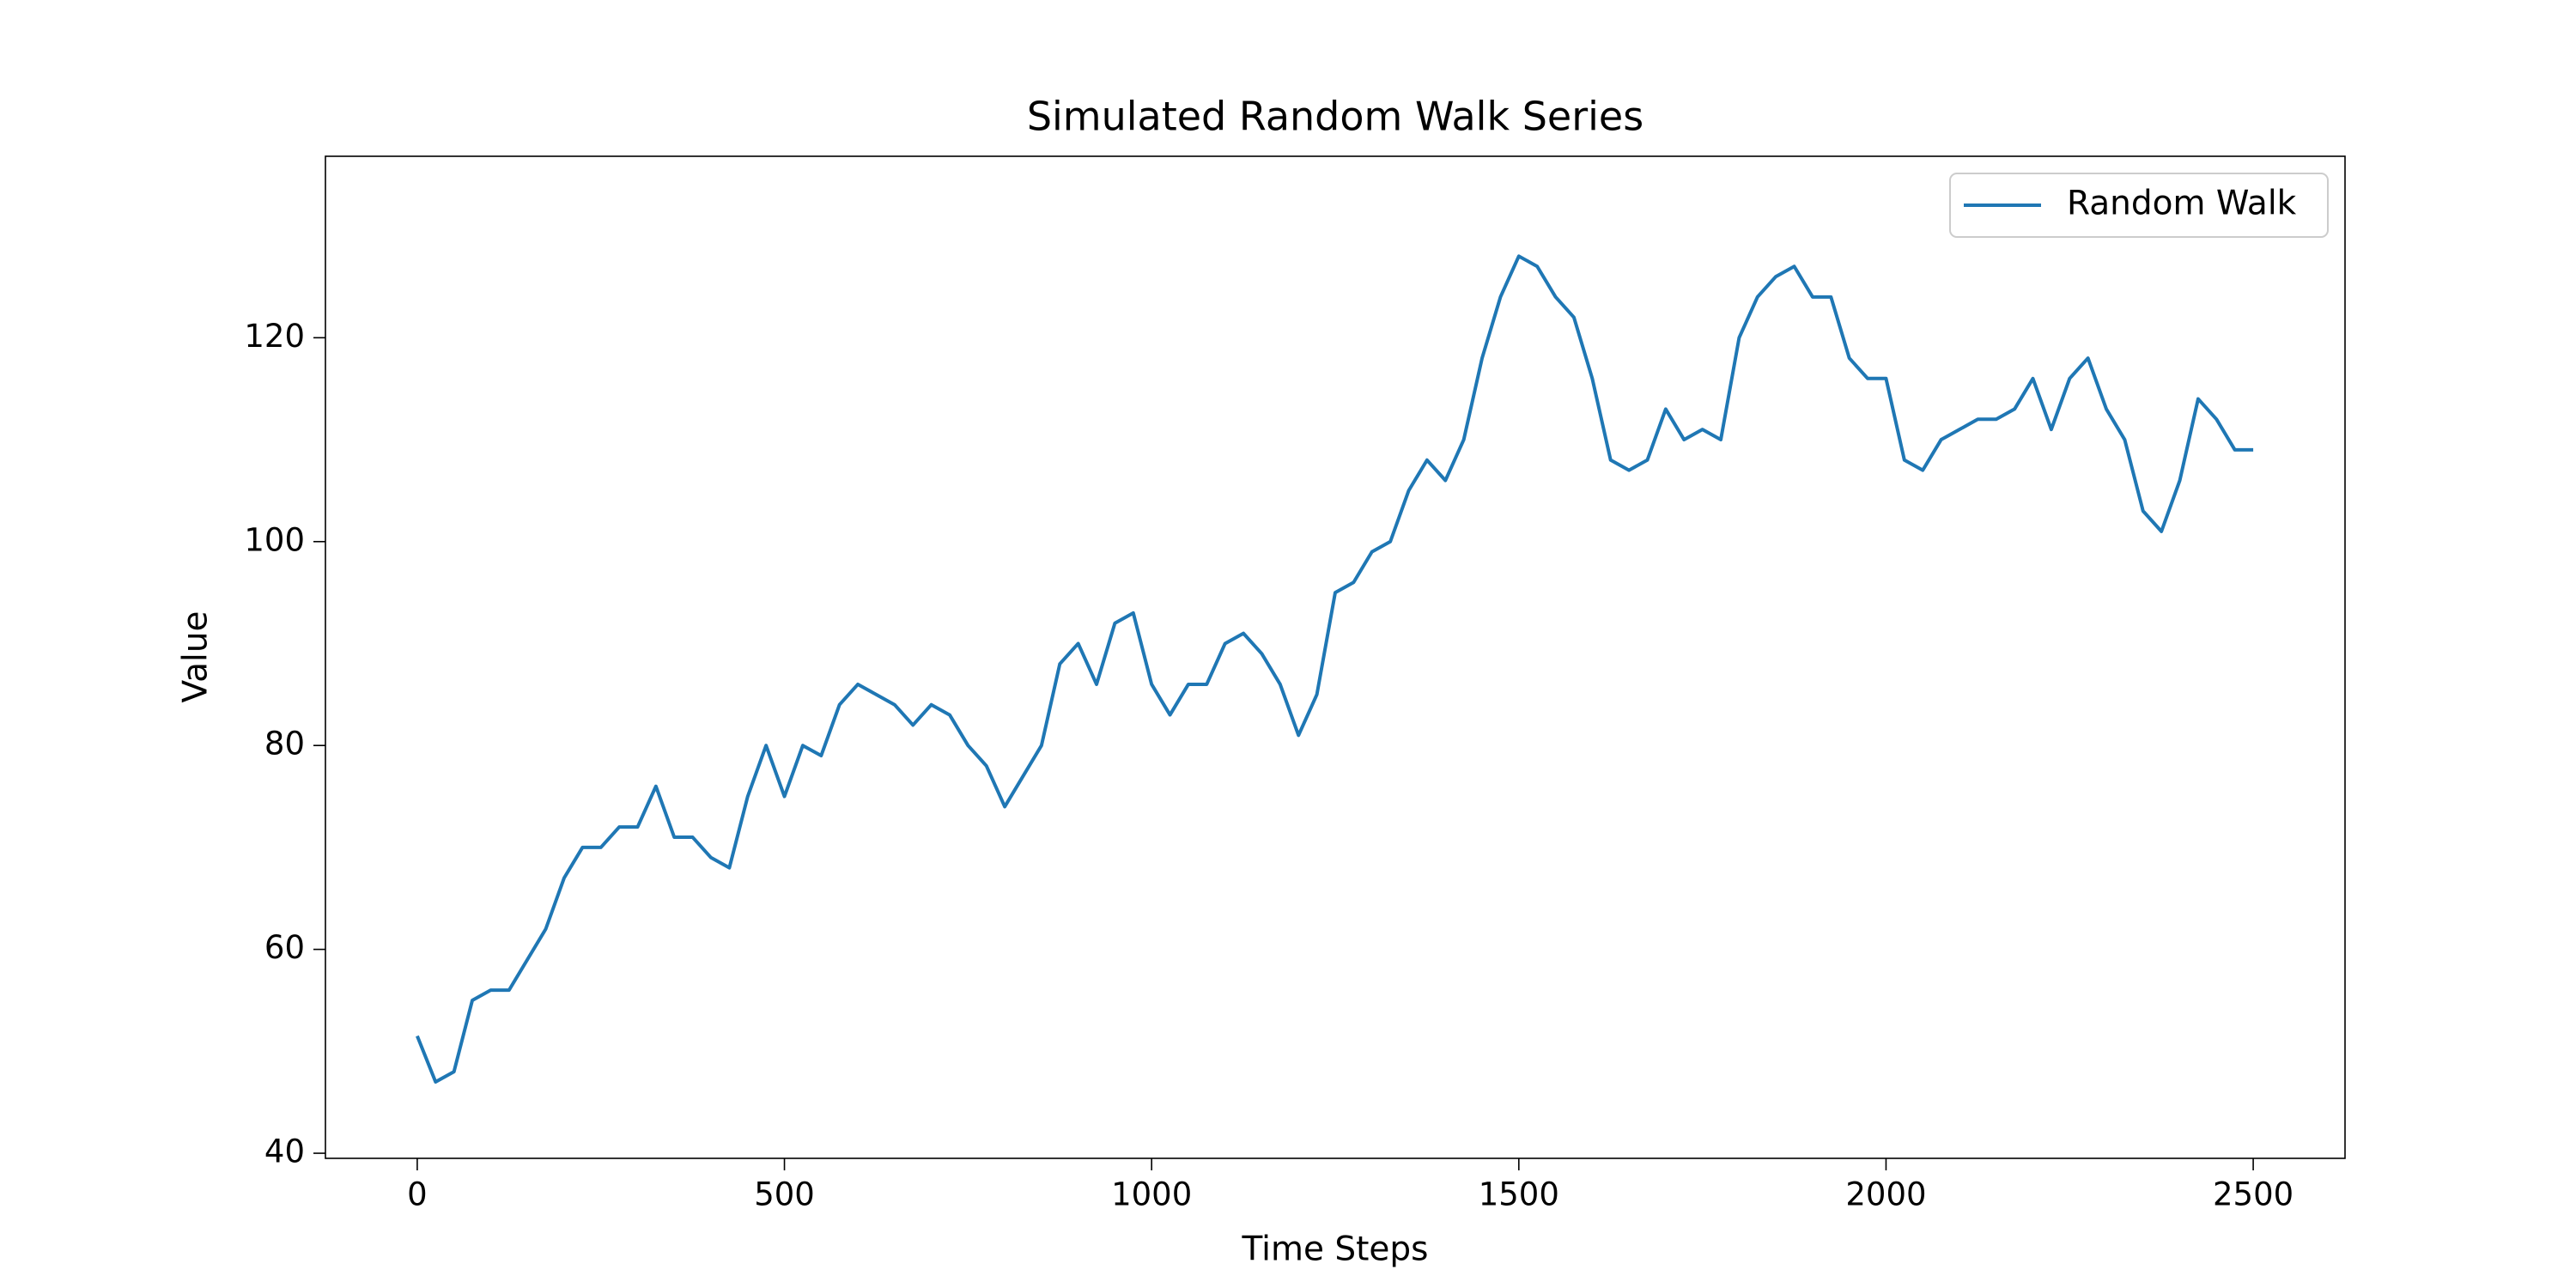  I want to click on x-tick-label: 500, so click(784, 1195).